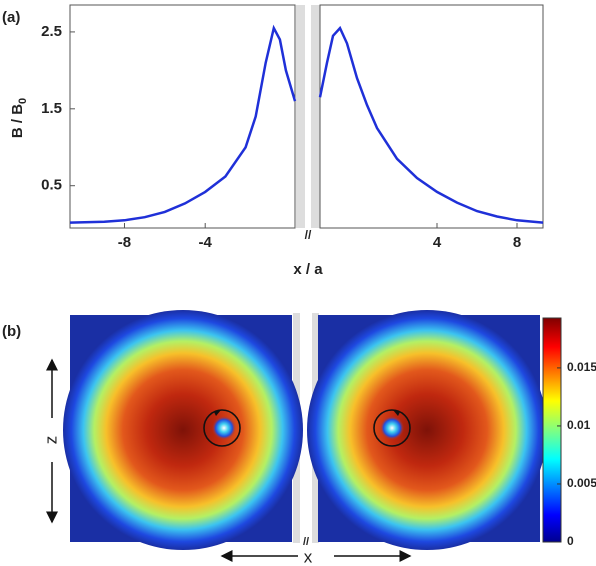 The width and height of the screenshot is (596, 566). I want to click on x-tick-label: 8, so click(517, 242).